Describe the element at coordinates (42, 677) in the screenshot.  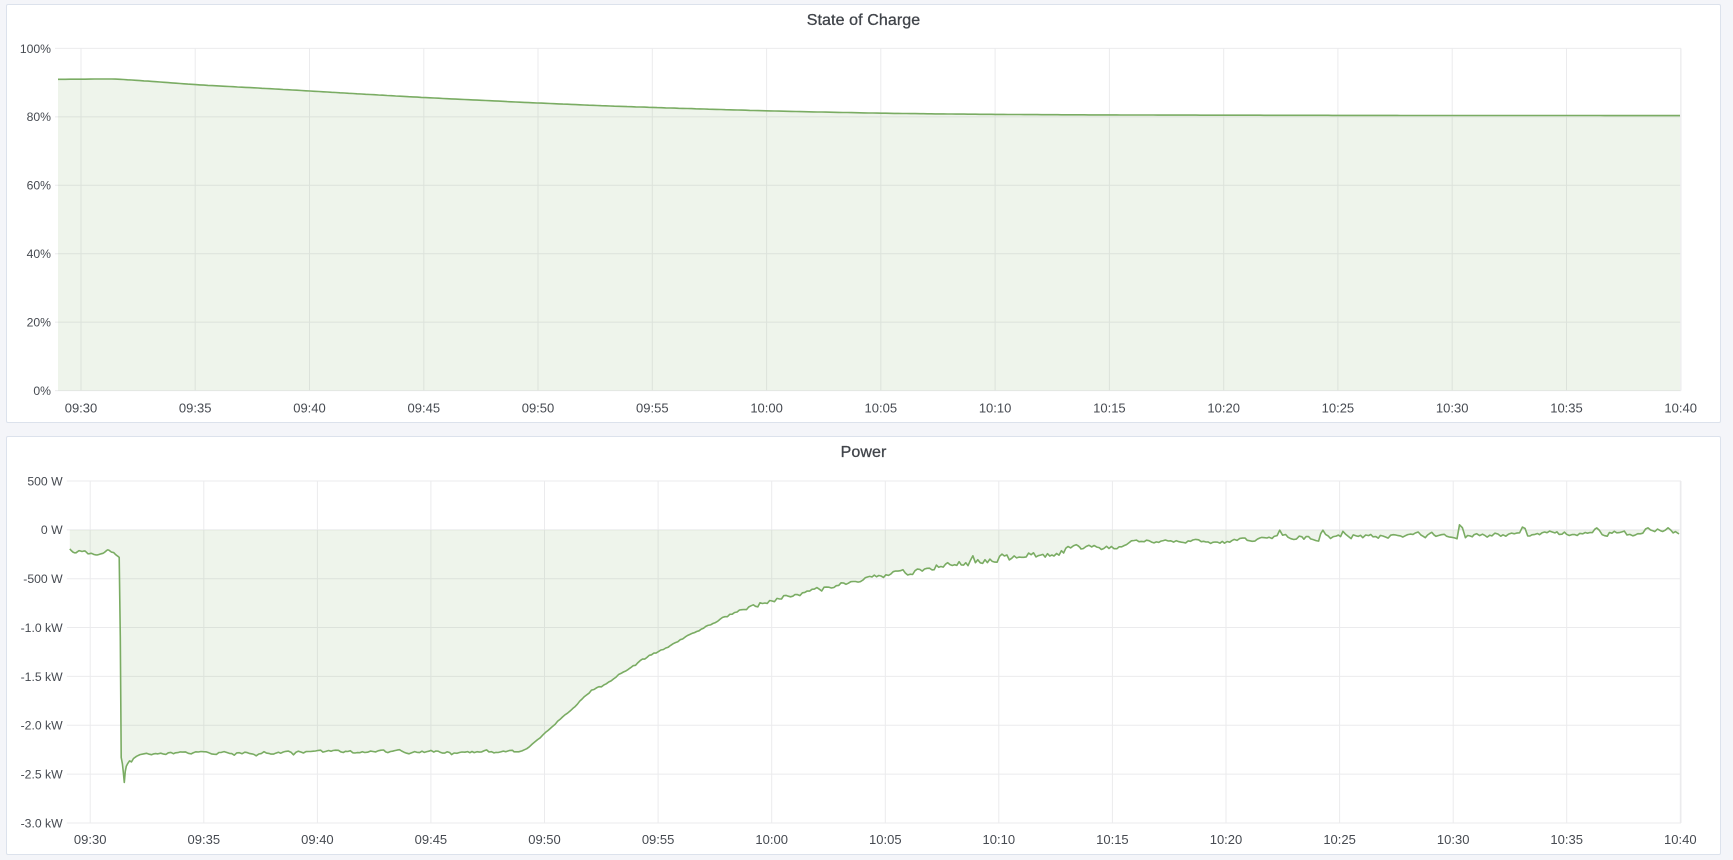
I see `svg-text: -1.5 kW` at that location.